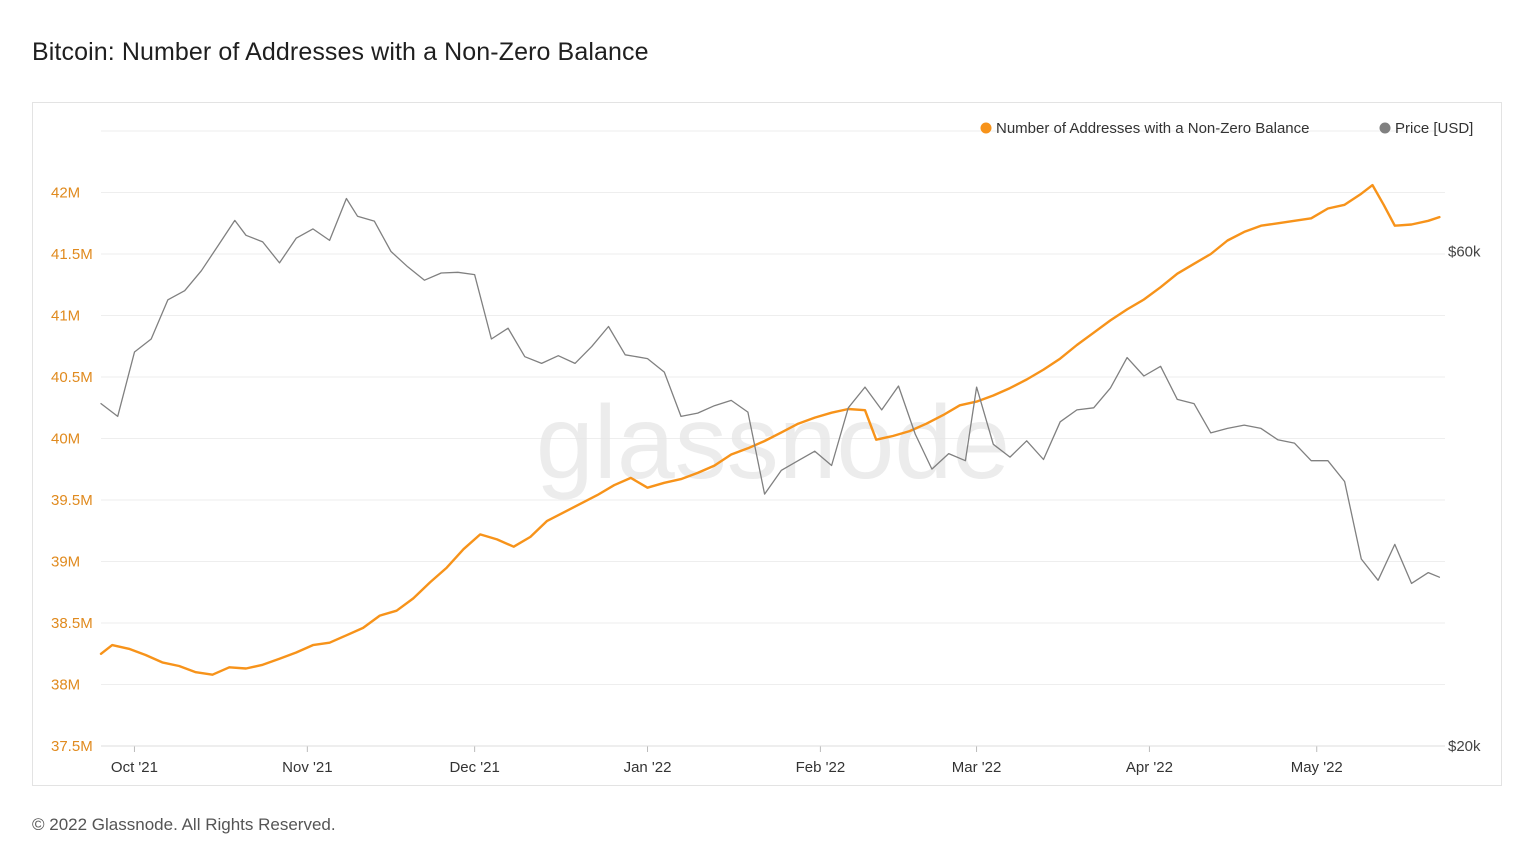 The image size is (1536, 864). I want to click on left-axis-tick-label: 40M, so click(65, 439).